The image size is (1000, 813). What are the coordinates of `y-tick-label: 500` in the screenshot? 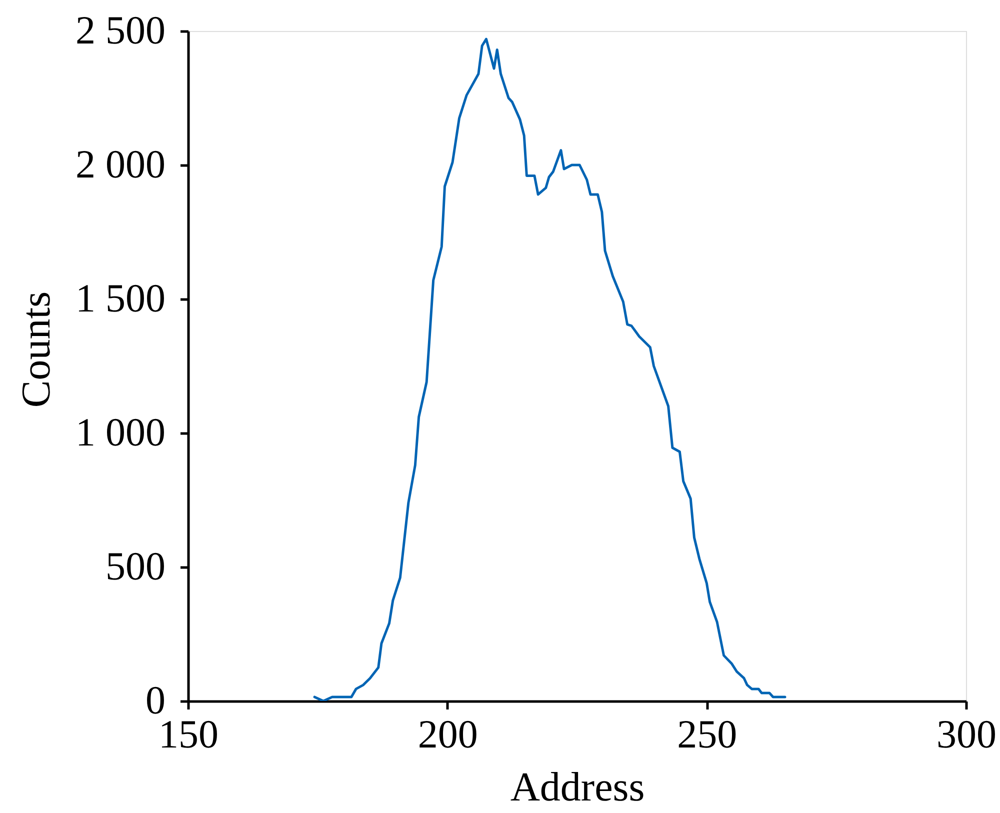 It's located at (136, 566).